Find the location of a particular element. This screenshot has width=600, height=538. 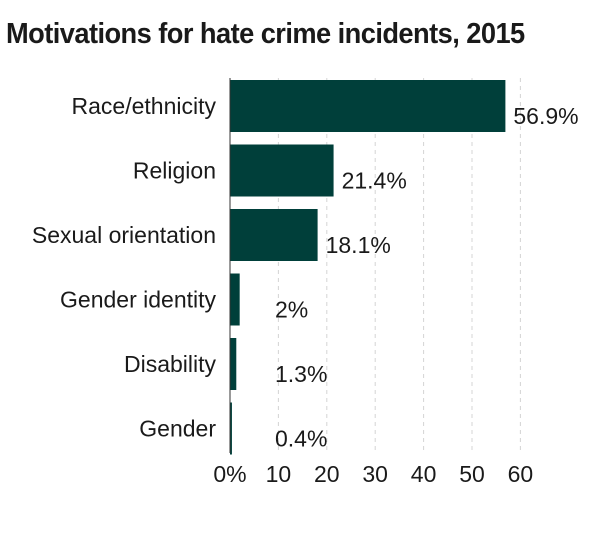

x-tick-label: 40 is located at coordinates (424, 474).